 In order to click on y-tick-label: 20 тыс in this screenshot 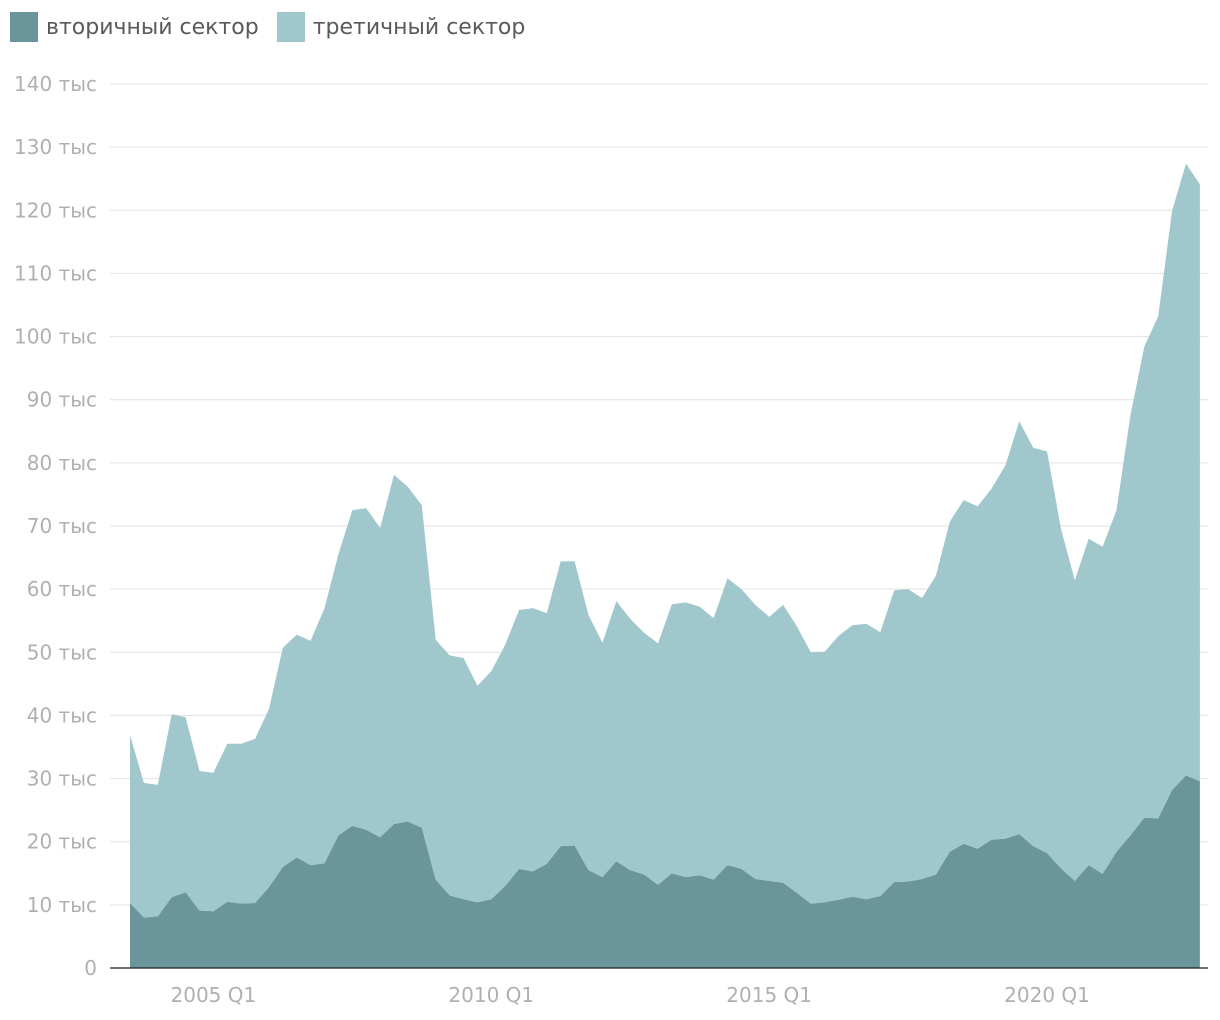, I will do `click(62, 842)`.